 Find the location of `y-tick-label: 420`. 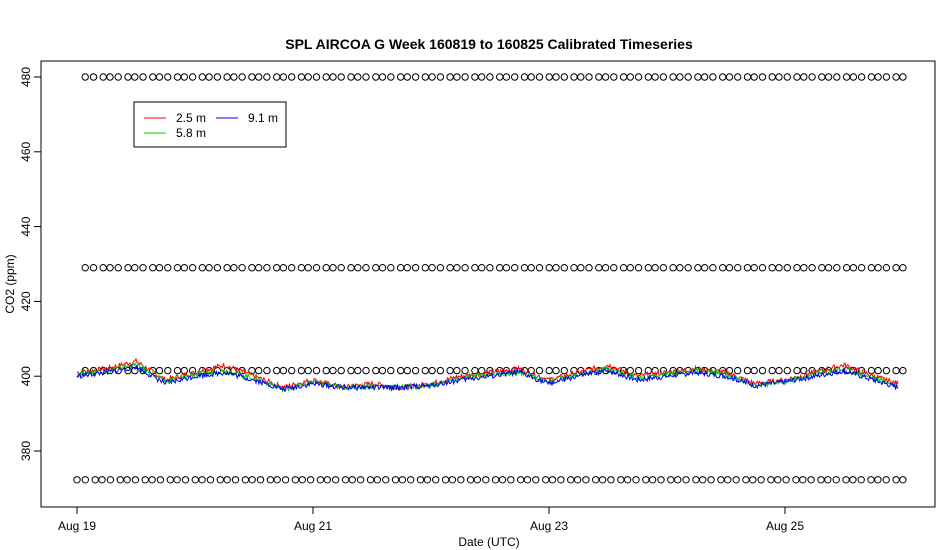

y-tick-label: 420 is located at coordinates (26, 301).